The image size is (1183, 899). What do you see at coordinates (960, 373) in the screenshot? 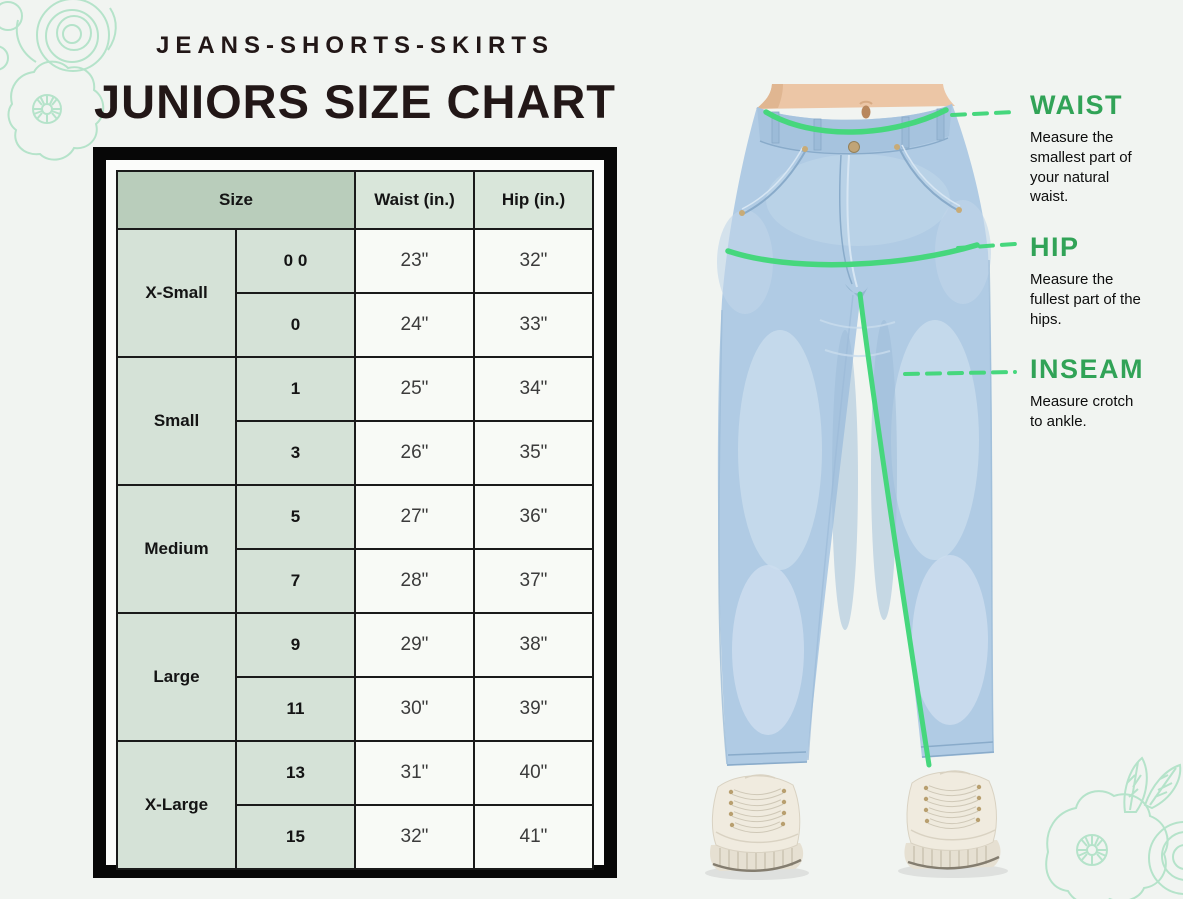
I see `inseam-leader-line` at bounding box center [960, 373].